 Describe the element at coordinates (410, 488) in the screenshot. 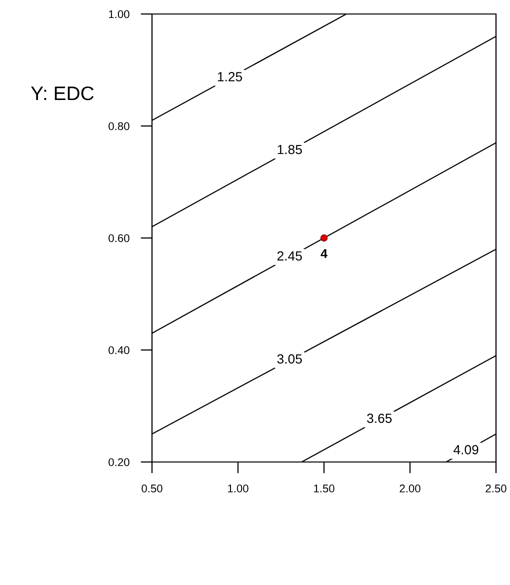

I see `x-tick-label: 2.00` at that location.